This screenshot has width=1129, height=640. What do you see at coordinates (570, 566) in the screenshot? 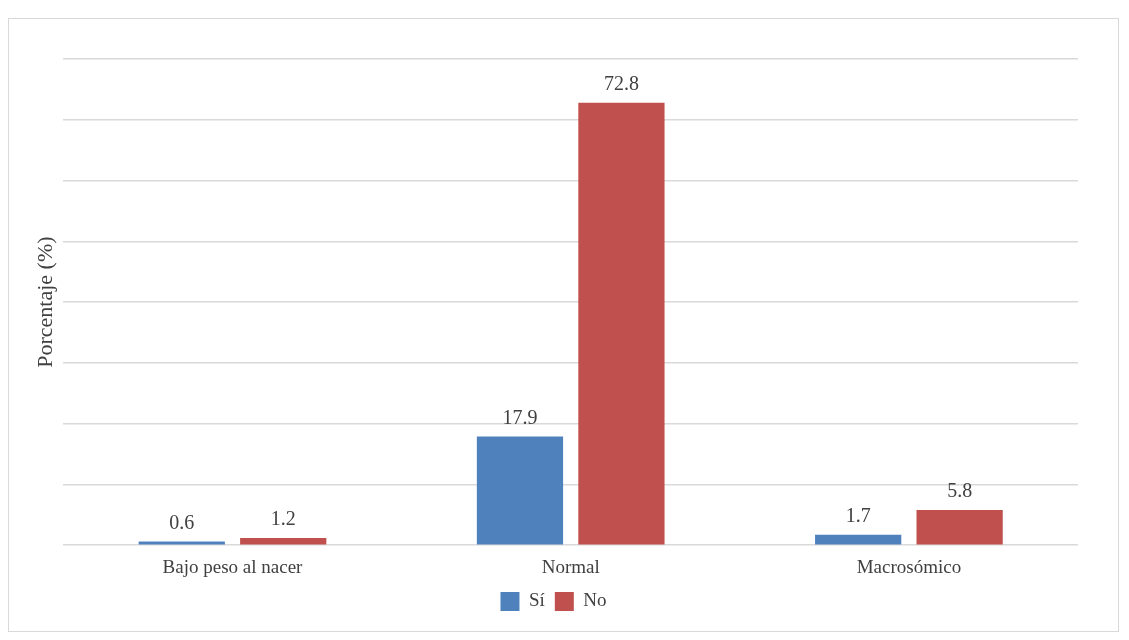
I see `x-tick-label: Normal` at bounding box center [570, 566].